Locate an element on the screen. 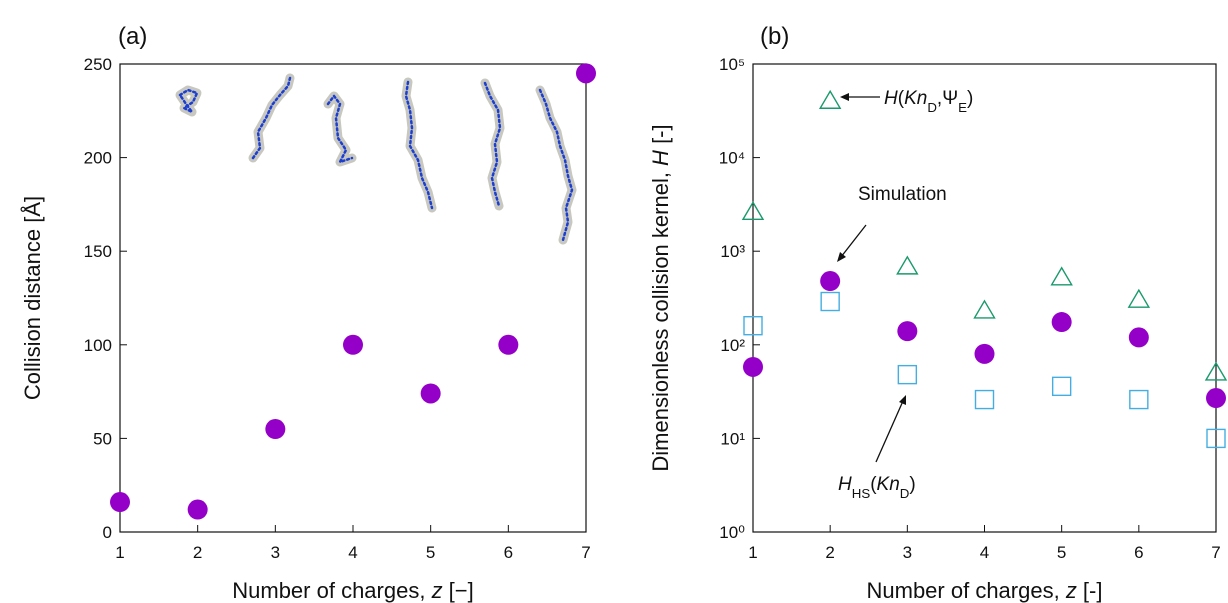 The image size is (1228, 603). y-tick-label: 10¹ is located at coordinates (732, 438).